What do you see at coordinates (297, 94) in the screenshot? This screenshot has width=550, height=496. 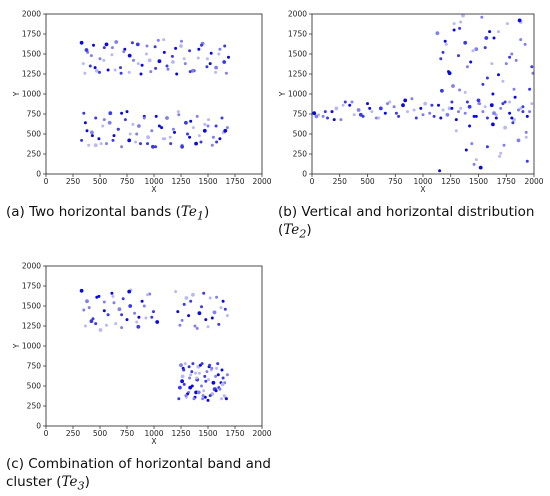 I see `y-tick-label: 1000` at bounding box center [297, 94].